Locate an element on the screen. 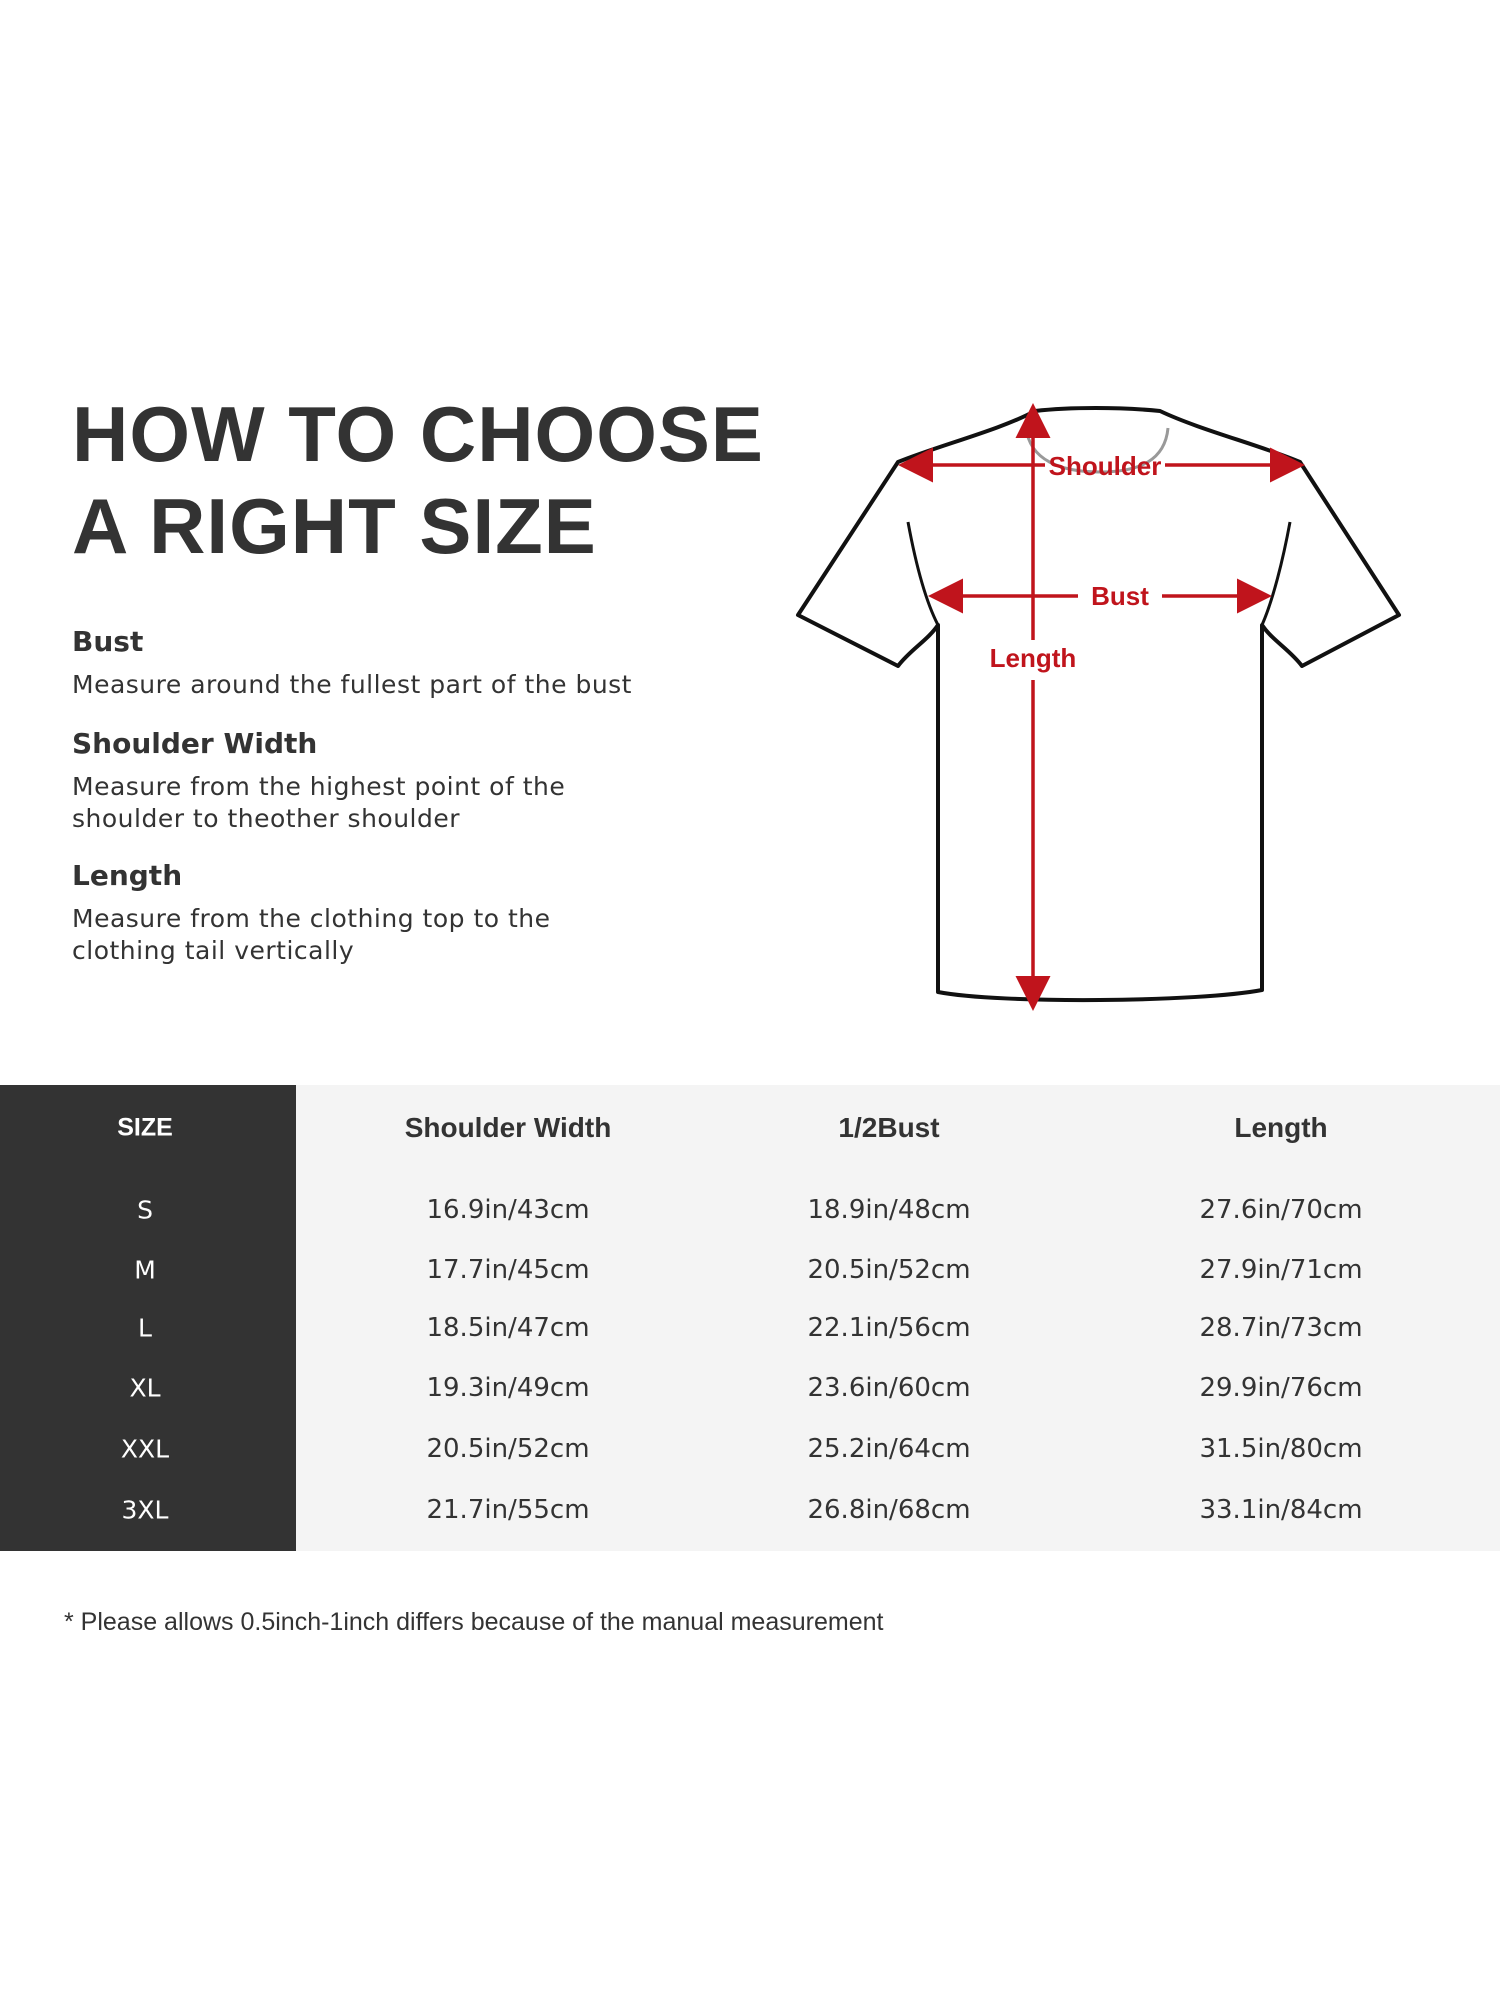 This screenshot has height=2000, width=1500. table-cell: 33.1in/84cm is located at coordinates (1281, 1510).